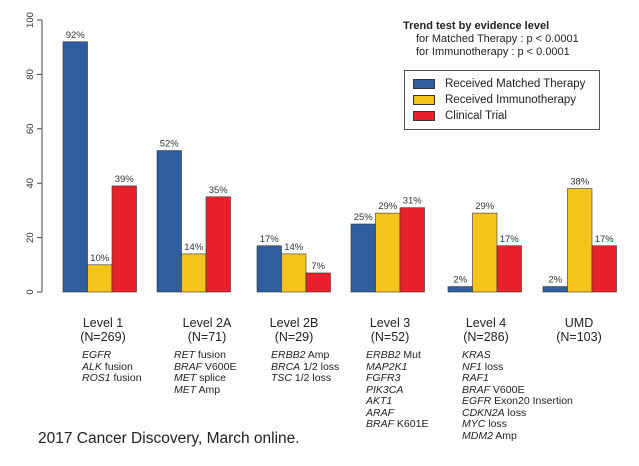 The width and height of the screenshot is (639, 466). Describe the element at coordinates (511, 100) in the screenshot. I see `legend-label-immuno: Received Immunotherapy` at that location.